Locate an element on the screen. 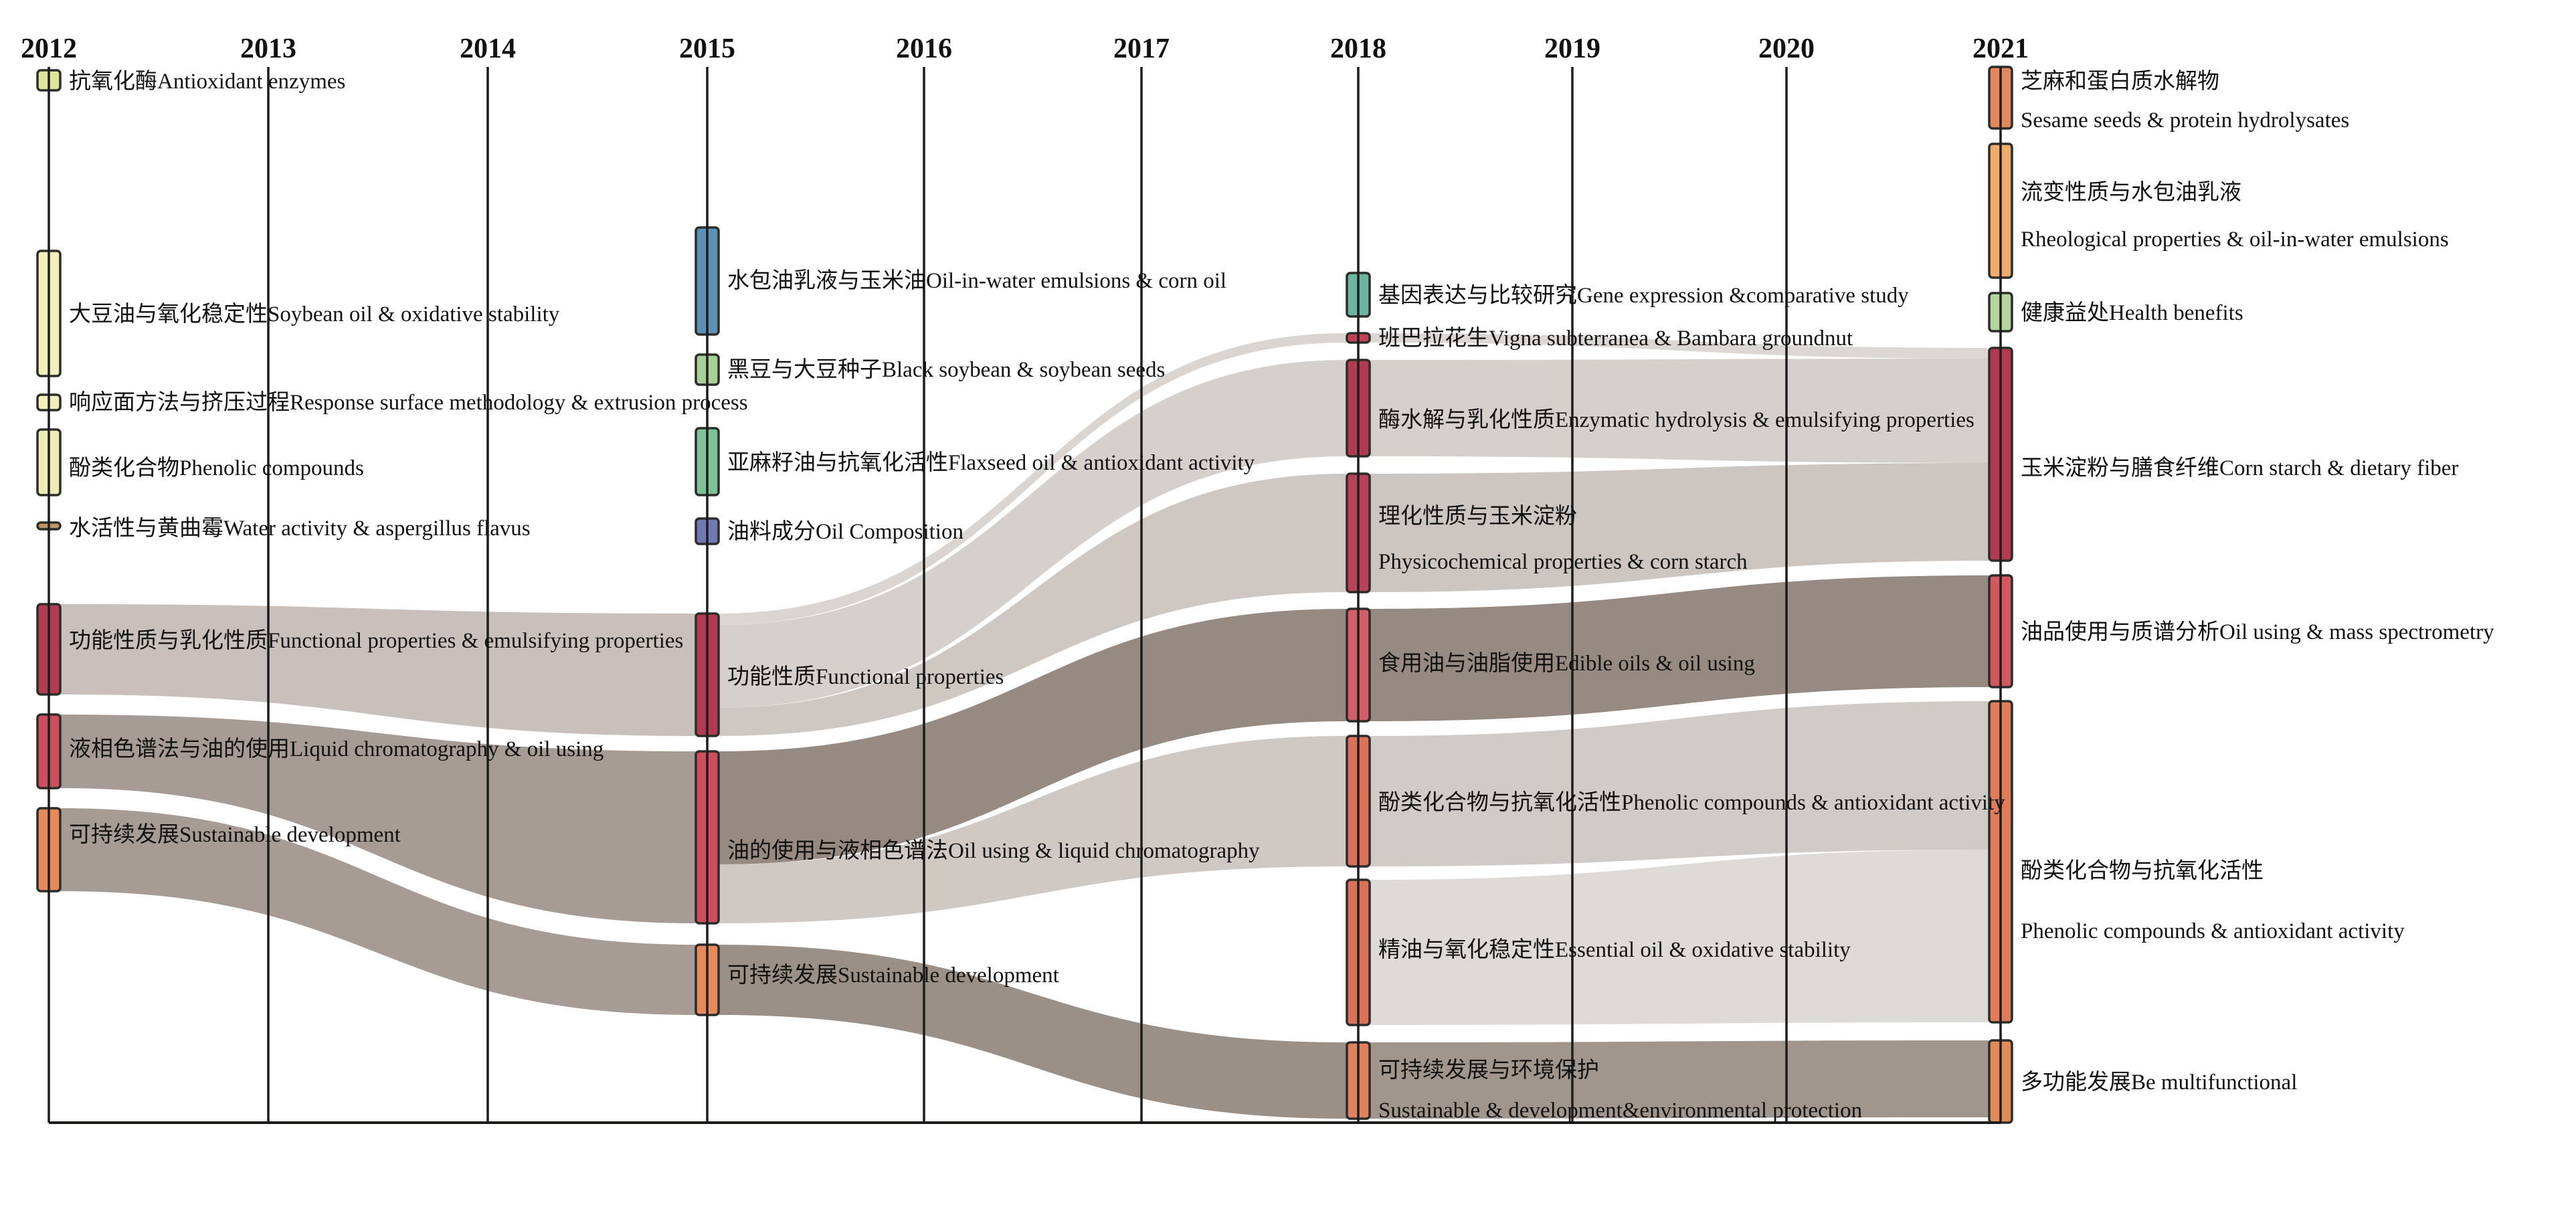 This screenshot has height=1213, width=2576. flow-functional-properties-2015--enzymatic-hydrolysis-2018 is located at coordinates (1033, 534).